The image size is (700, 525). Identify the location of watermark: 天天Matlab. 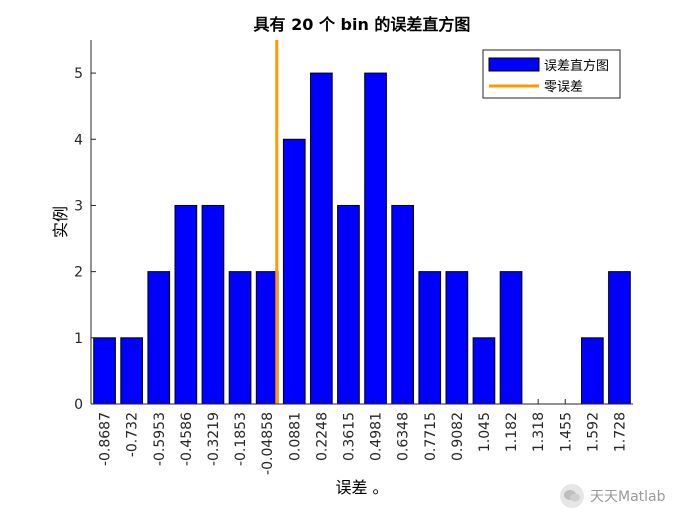
(613, 496).